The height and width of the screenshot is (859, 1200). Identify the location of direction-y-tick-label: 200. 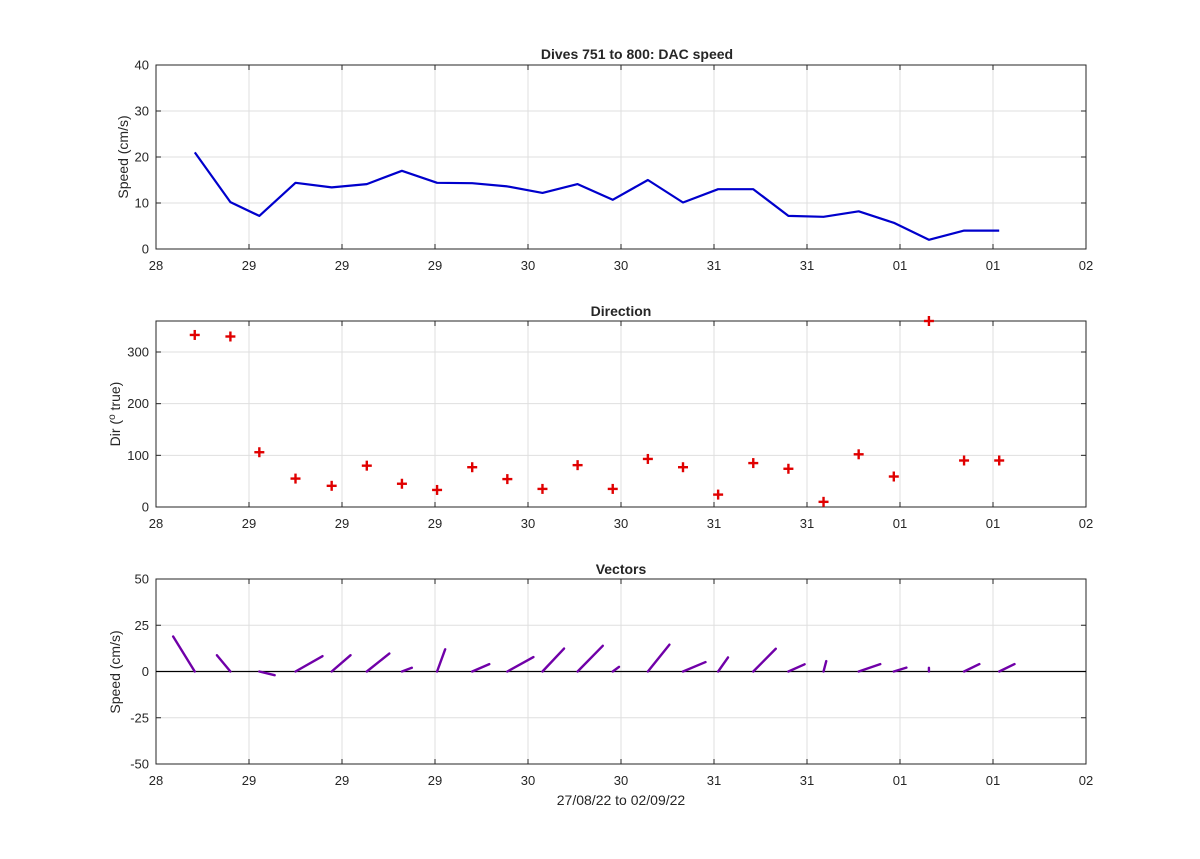
(138, 403).